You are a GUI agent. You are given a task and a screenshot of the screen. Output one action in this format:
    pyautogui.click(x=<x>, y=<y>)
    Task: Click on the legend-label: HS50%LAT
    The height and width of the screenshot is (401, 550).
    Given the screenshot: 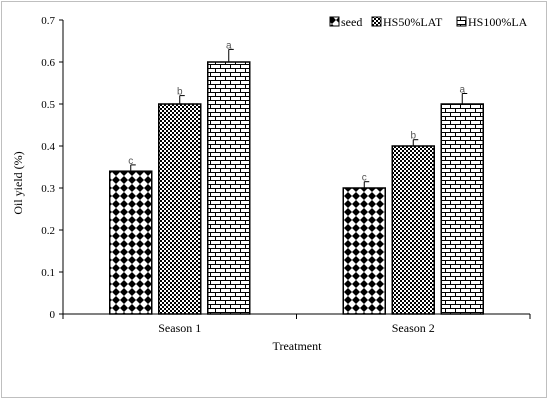 What is the action you would take?
    pyautogui.click(x=413, y=22)
    